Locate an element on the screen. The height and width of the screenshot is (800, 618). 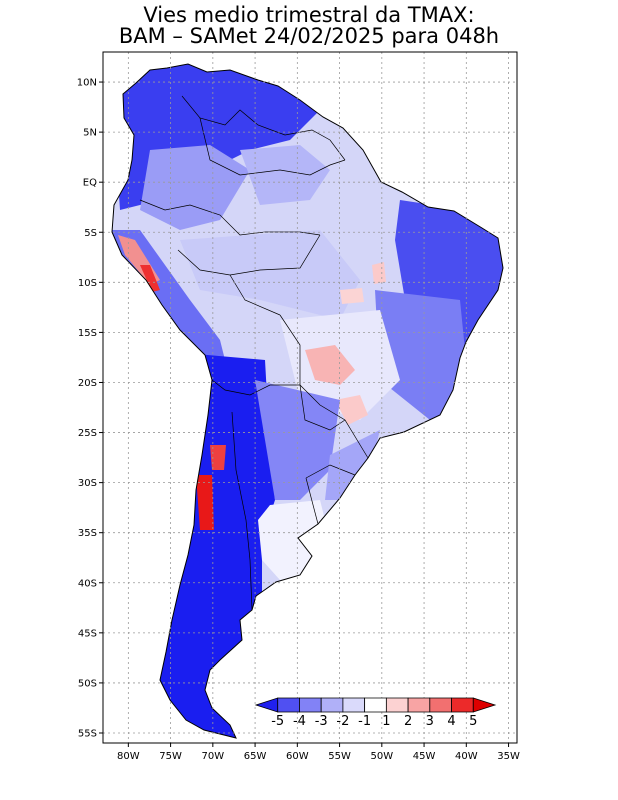
lon-tick-label-1: 75W is located at coordinates (170, 756).